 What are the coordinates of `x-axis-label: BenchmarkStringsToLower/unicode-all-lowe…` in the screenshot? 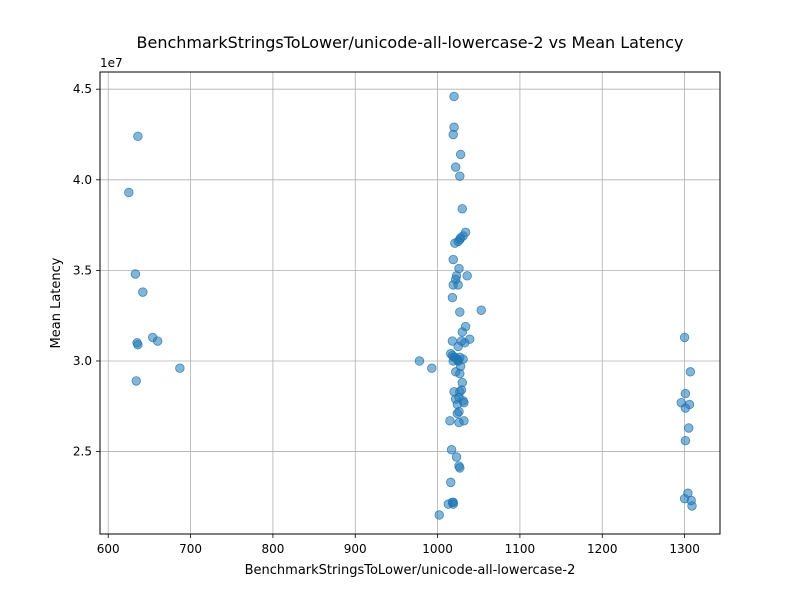 It's located at (410, 570).